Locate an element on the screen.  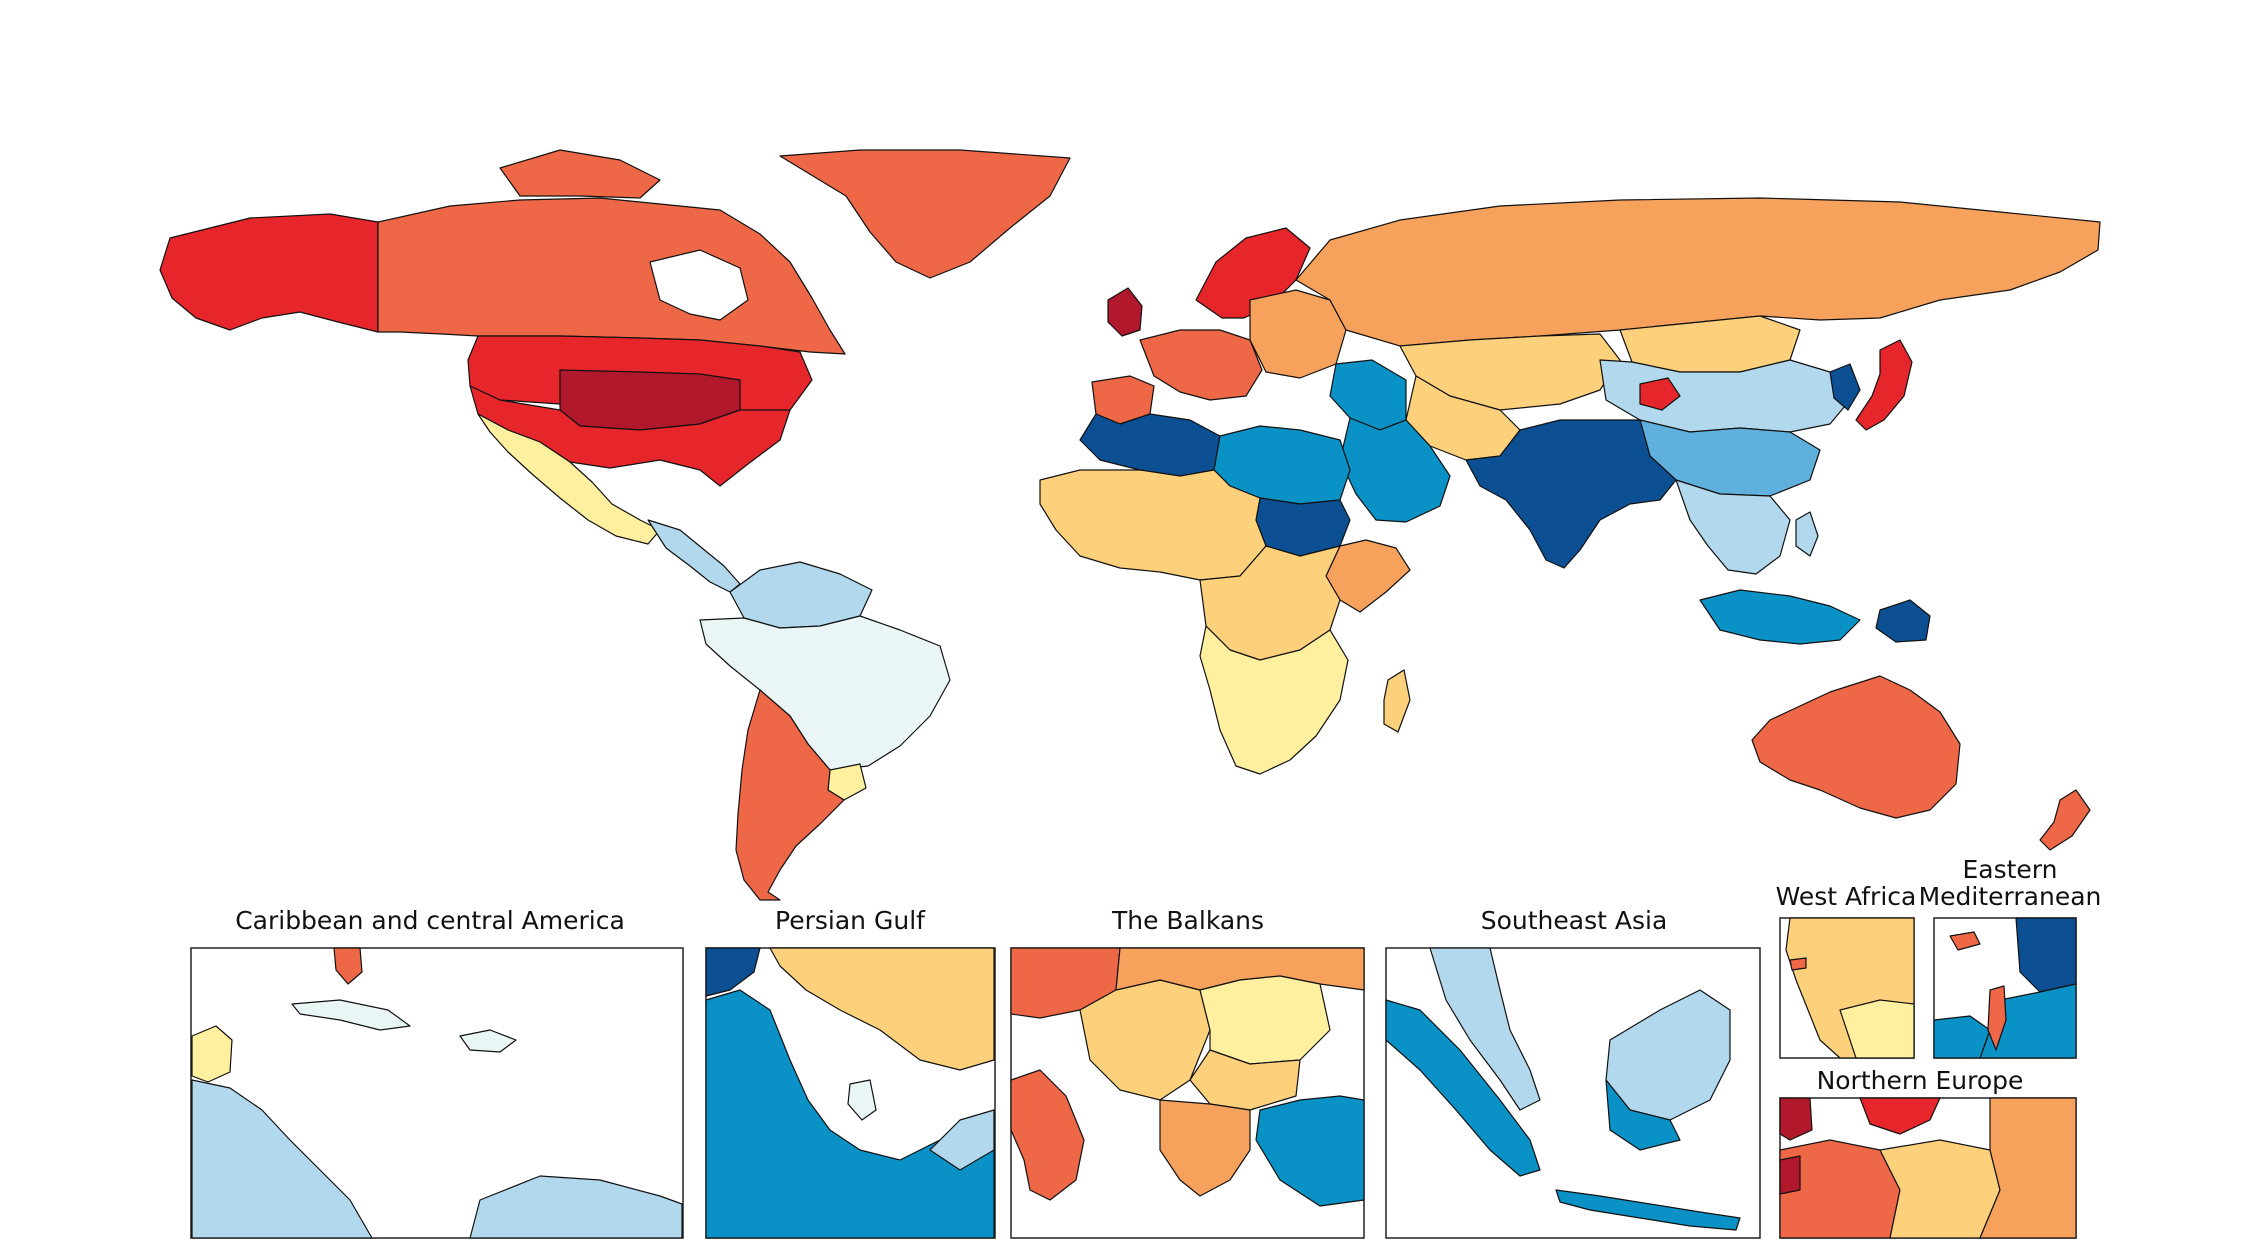
region-west-africa is located at coordinates (1153, 525).